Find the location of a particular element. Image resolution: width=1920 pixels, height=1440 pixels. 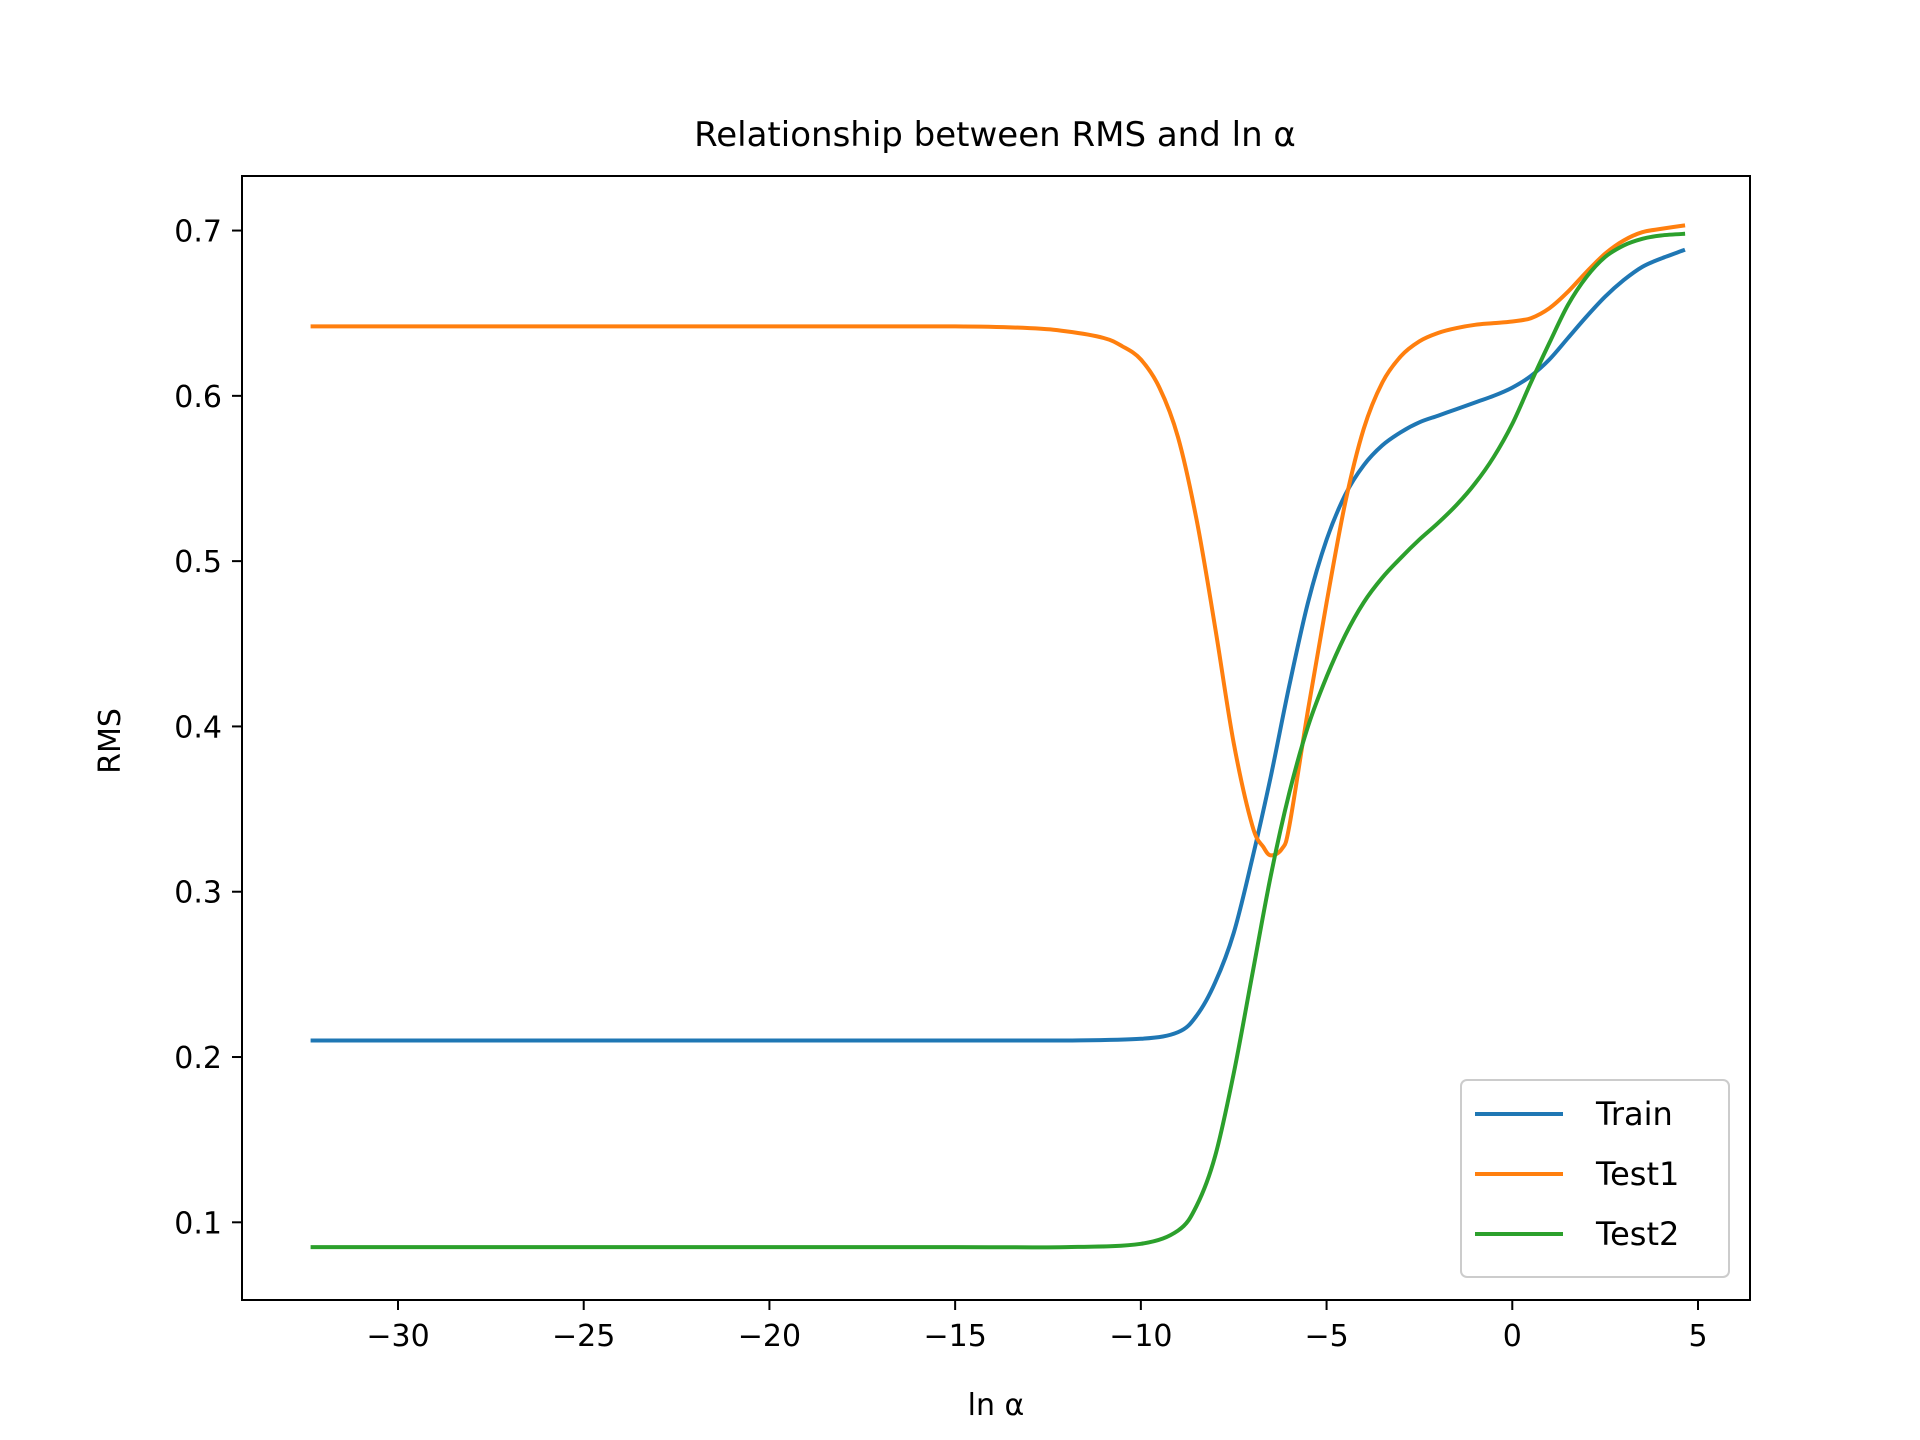

legend-box is located at coordinates (1595, 1178).